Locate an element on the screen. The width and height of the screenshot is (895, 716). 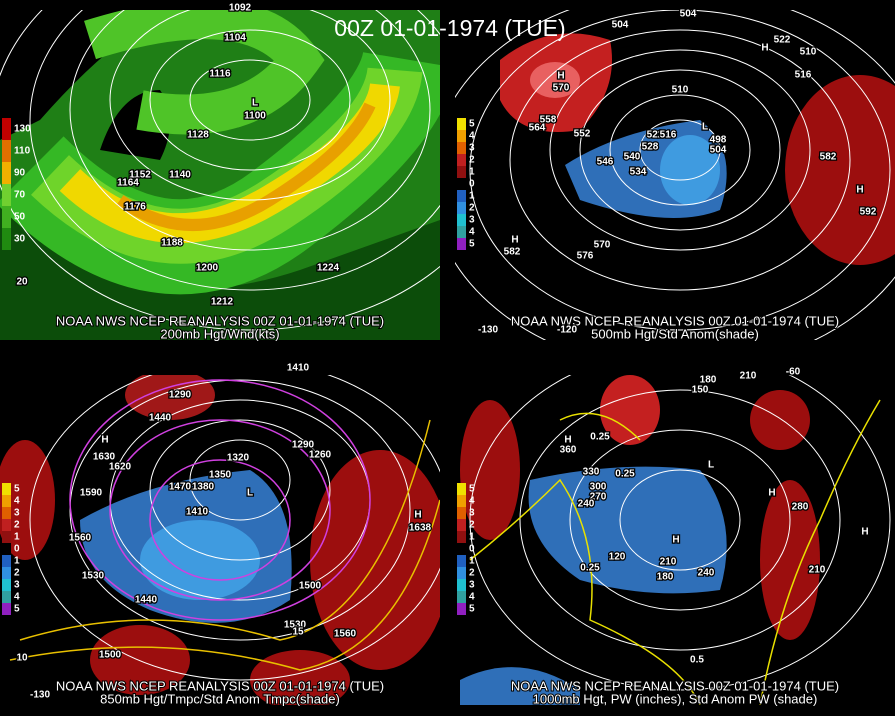
map-label: 558 is located at coordinates (548, 120).